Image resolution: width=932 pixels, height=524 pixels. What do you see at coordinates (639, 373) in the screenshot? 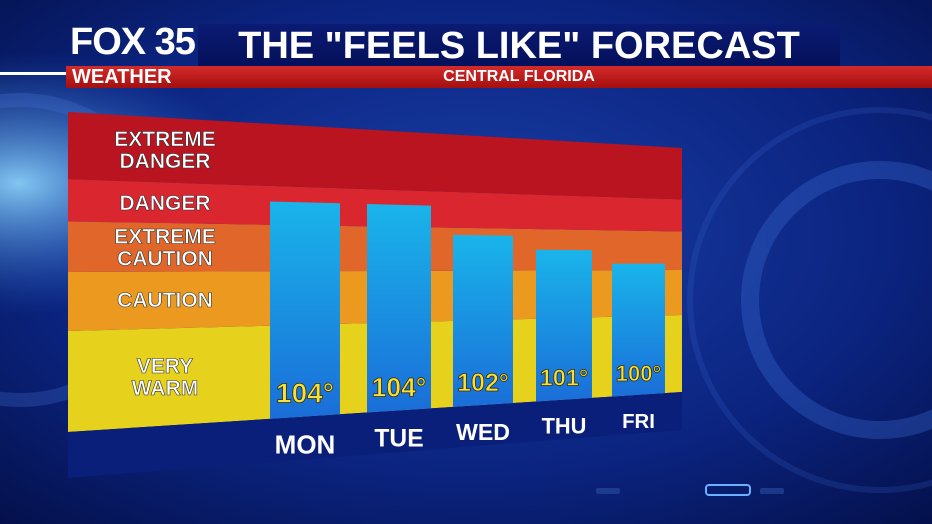
I see `value-label: 100°` at bounding box center [639, 373].